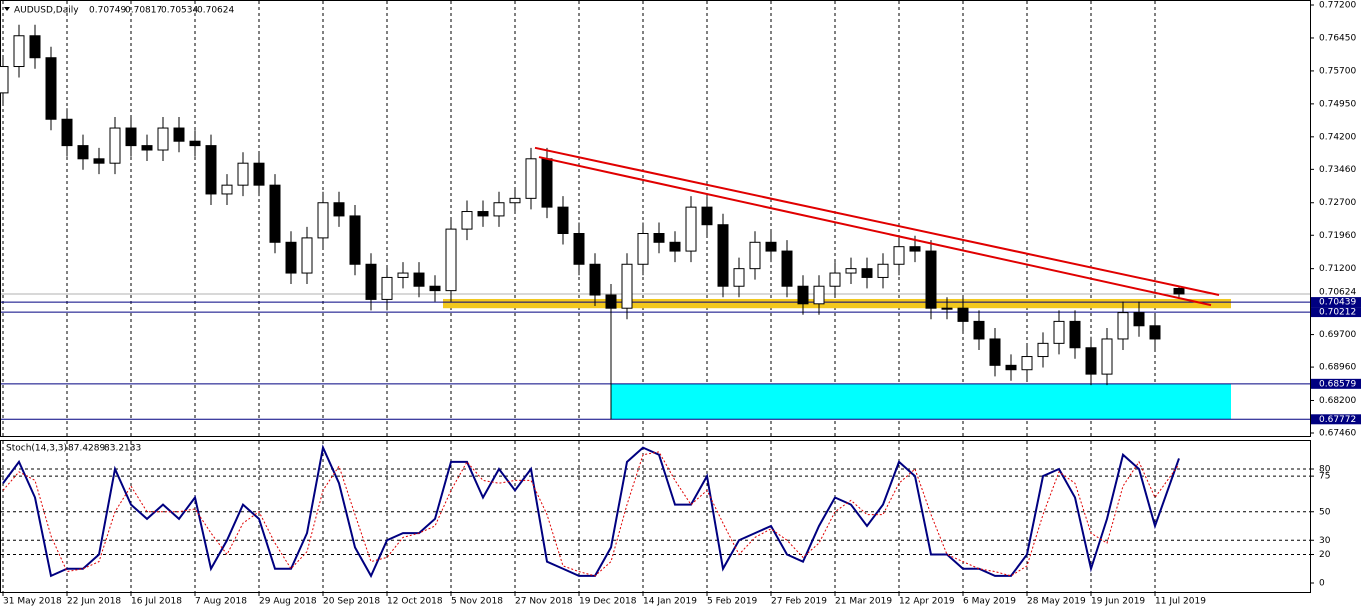 The width and height of the screenshot is (1362, 611). I want to click on x-tick-label: 29 Aug 2018, so click(288, 602).